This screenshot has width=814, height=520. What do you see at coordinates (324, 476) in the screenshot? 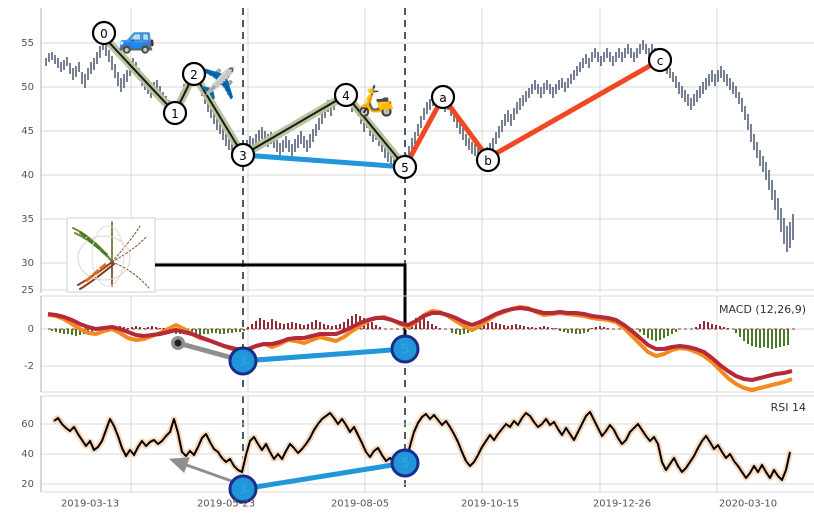
I see `rsi-divergence-line` at bounding box center [324, 476].